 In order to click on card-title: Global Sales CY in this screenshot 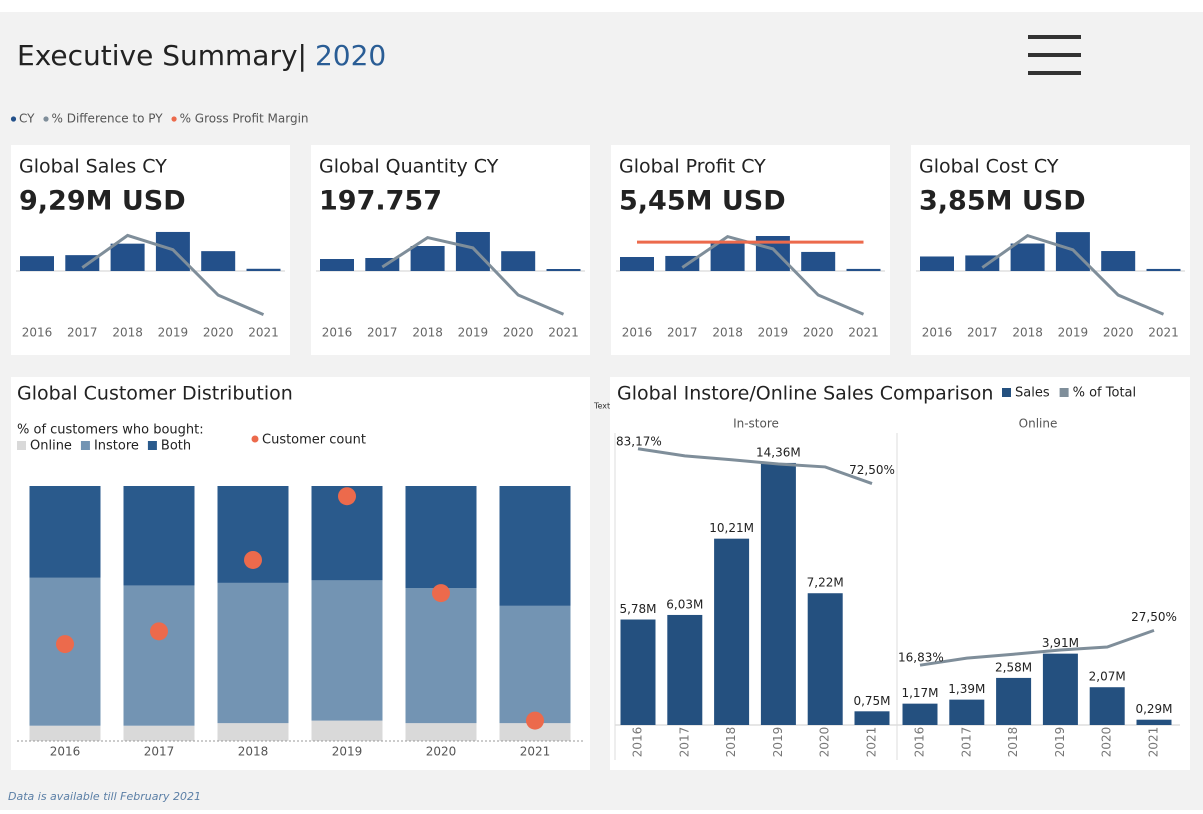, I will do `click(93, 167)`.